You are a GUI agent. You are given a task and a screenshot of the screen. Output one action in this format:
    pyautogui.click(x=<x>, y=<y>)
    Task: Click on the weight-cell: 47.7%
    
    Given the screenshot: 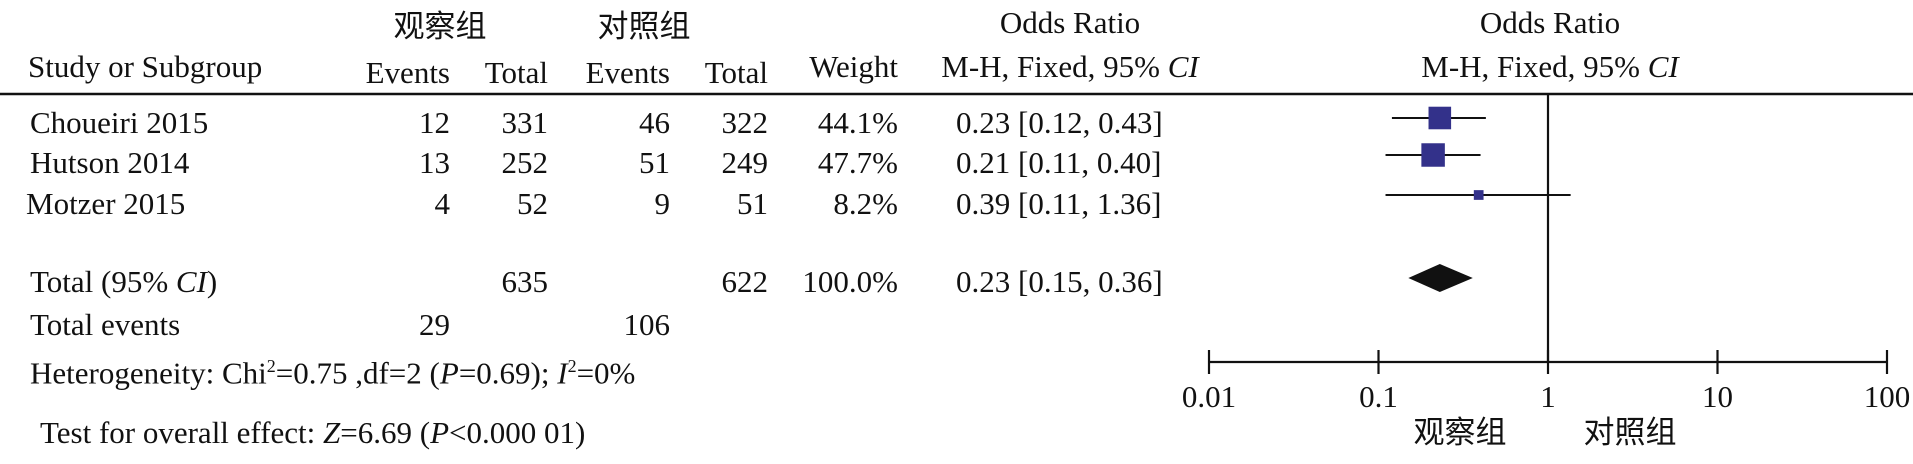 What is the action you would take?
    pyautogui.click(x=857, y=162)
    